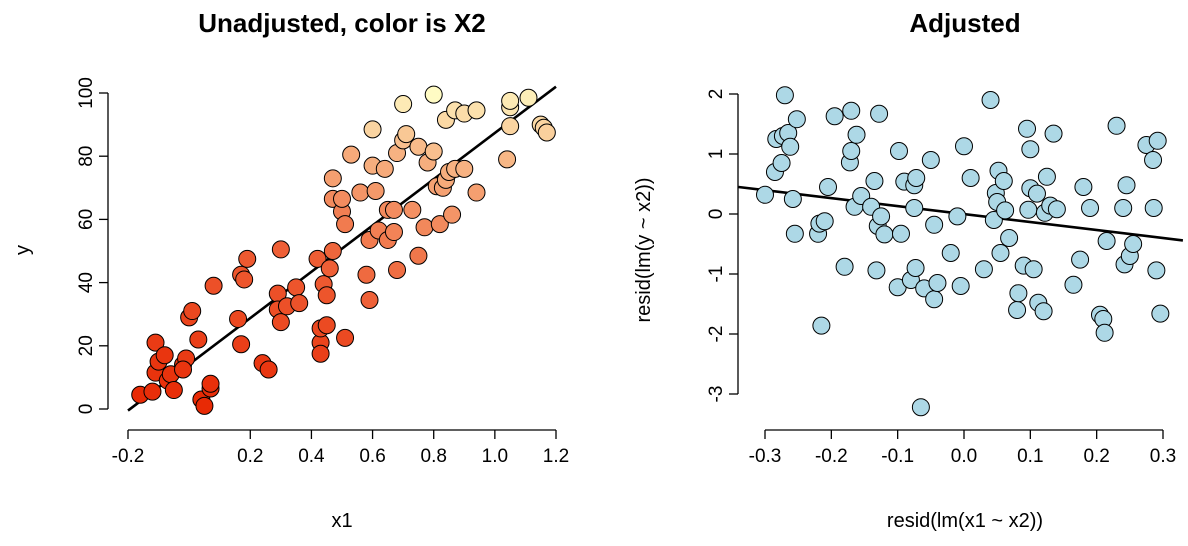 Image resolution: width=1188 pixels, height=546 pixels. Describe the element at coordinates (897, 456) in the screenshot. I see `right-x-tick-label: -0.1` at that location.